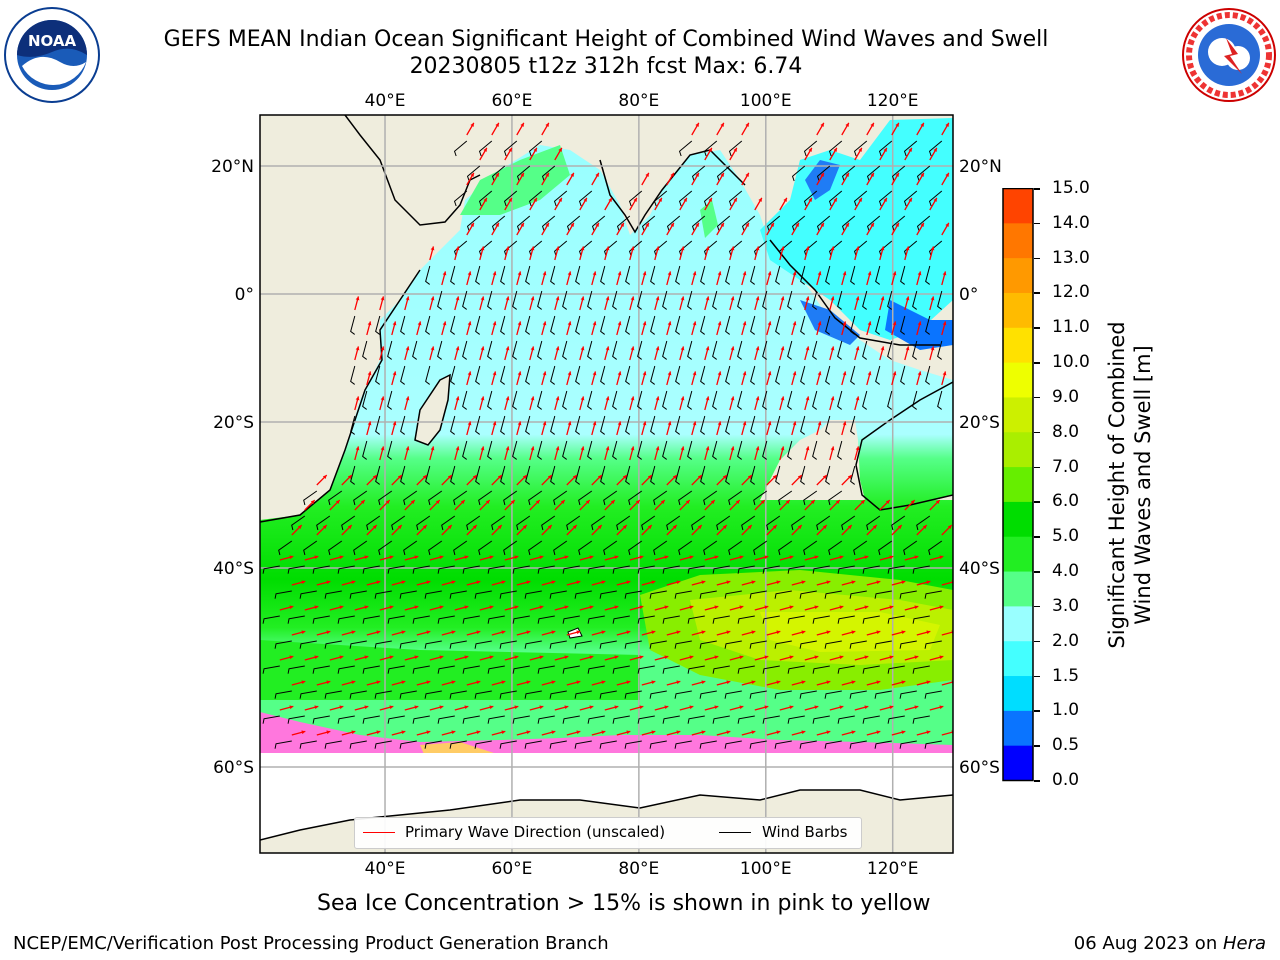  What do you see at coordinates (1018, 310) in the screenshot?
I see `colorbar-swatch` at bounding box center [1018, 310].